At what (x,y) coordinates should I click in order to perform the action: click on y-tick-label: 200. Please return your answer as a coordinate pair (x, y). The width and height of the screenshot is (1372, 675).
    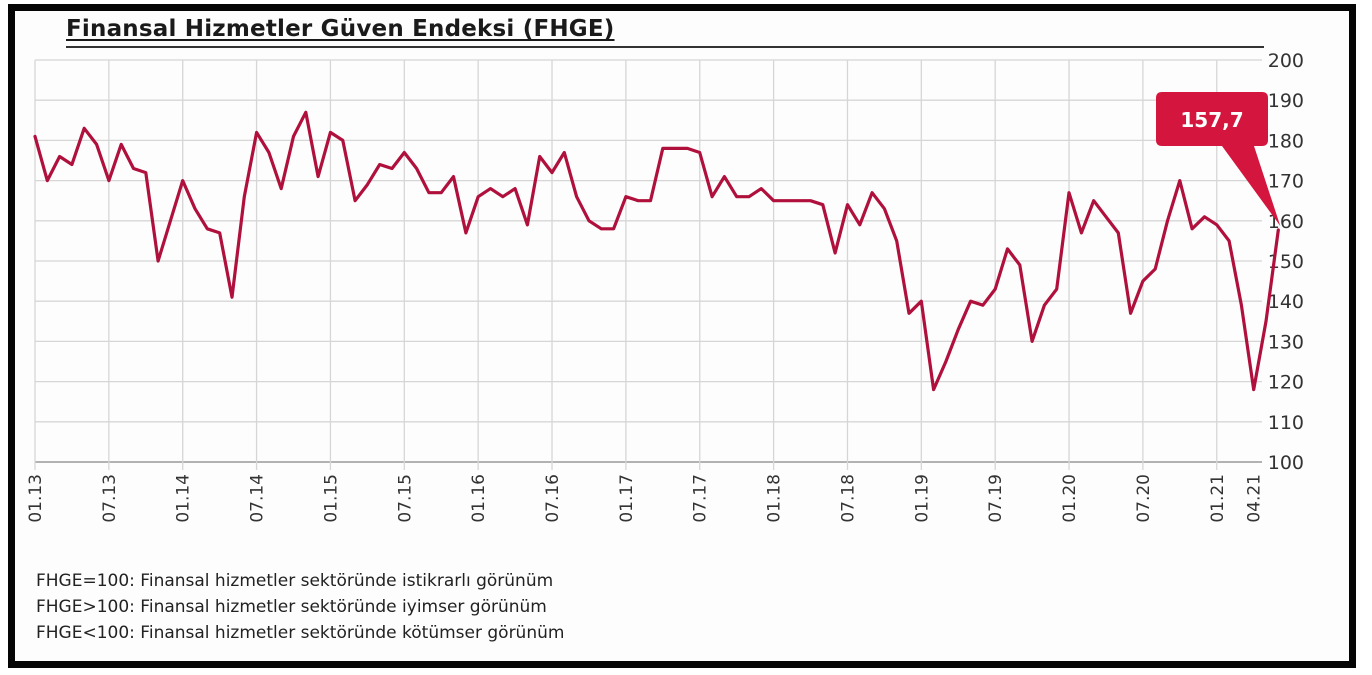
    Looking at the image, I should click on (1286, 61).